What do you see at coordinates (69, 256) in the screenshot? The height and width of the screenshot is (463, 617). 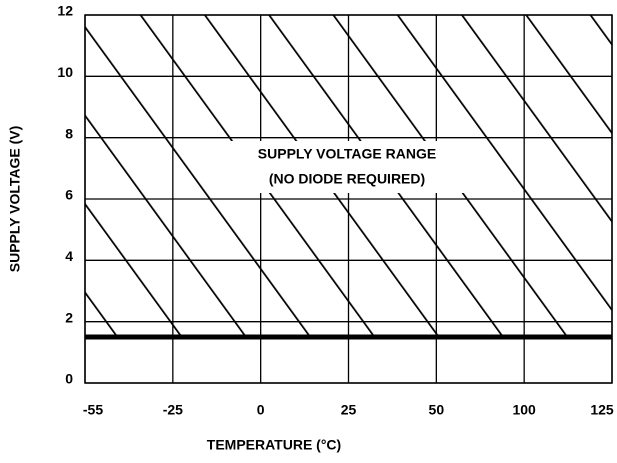 I see `y-tick-label: 4` at bounding box center [69, 256].